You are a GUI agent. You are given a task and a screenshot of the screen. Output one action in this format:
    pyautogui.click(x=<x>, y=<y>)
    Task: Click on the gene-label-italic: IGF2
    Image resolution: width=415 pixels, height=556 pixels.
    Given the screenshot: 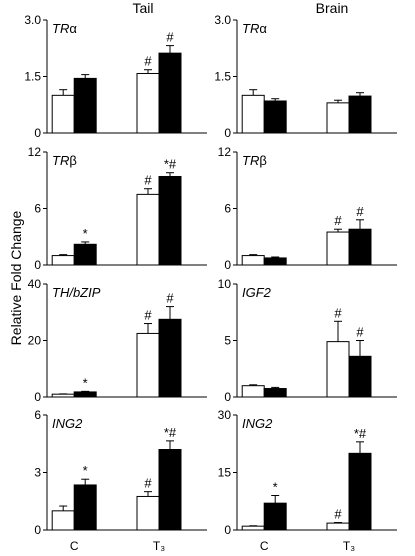 What is the action you would take?
    pyautogui.click(x=257, y=292)
    